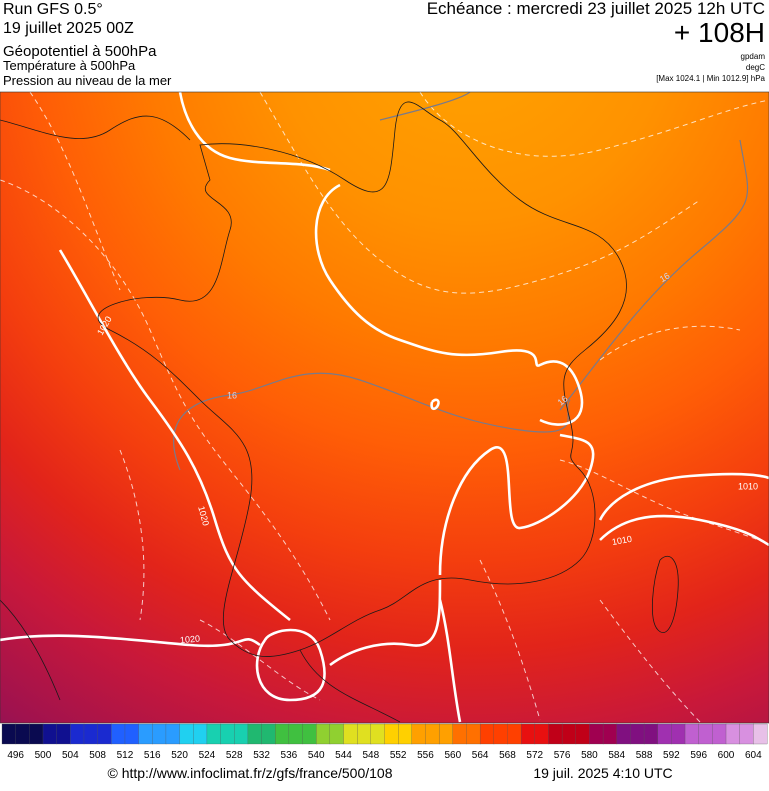 The image size is (769, 791). I want to click on colorbar-label: 520, so click(179, 755).